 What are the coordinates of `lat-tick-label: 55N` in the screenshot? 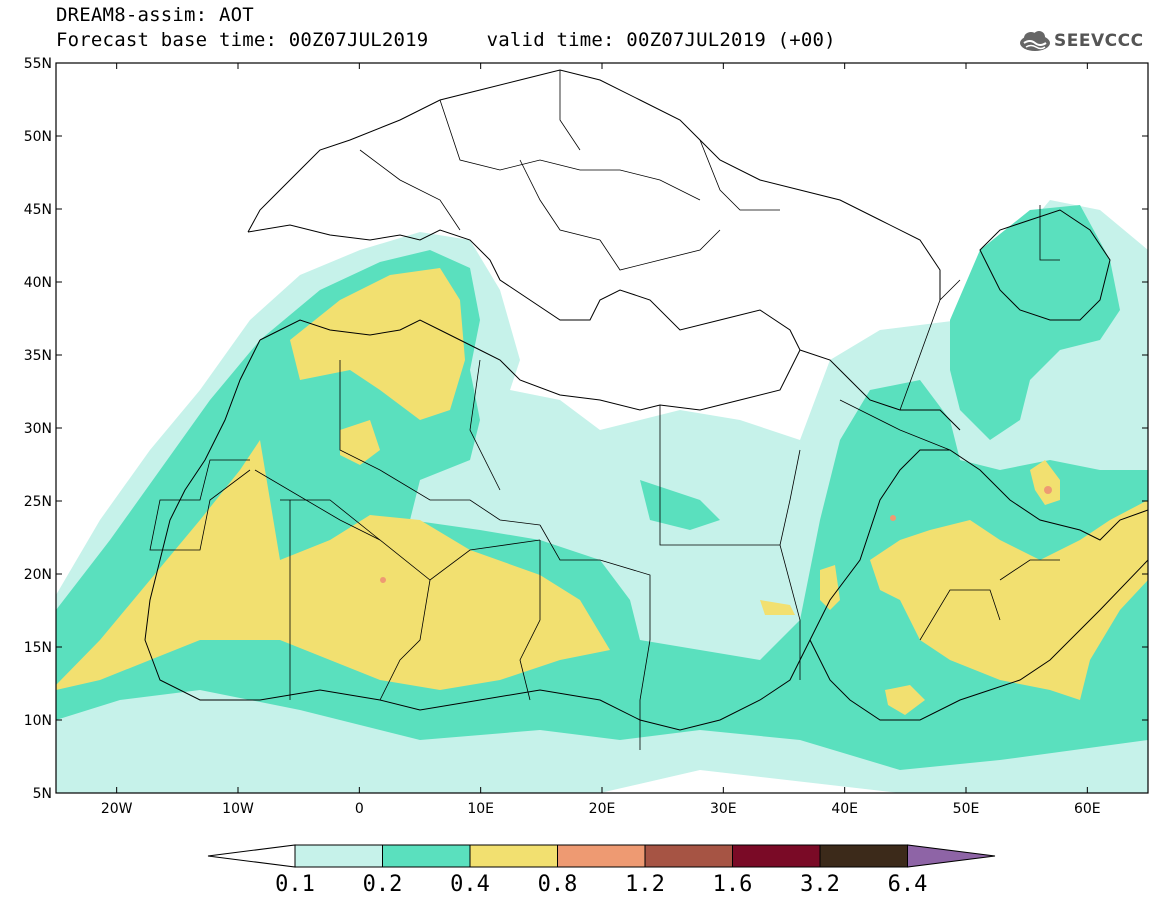 It's located at (38, 64).